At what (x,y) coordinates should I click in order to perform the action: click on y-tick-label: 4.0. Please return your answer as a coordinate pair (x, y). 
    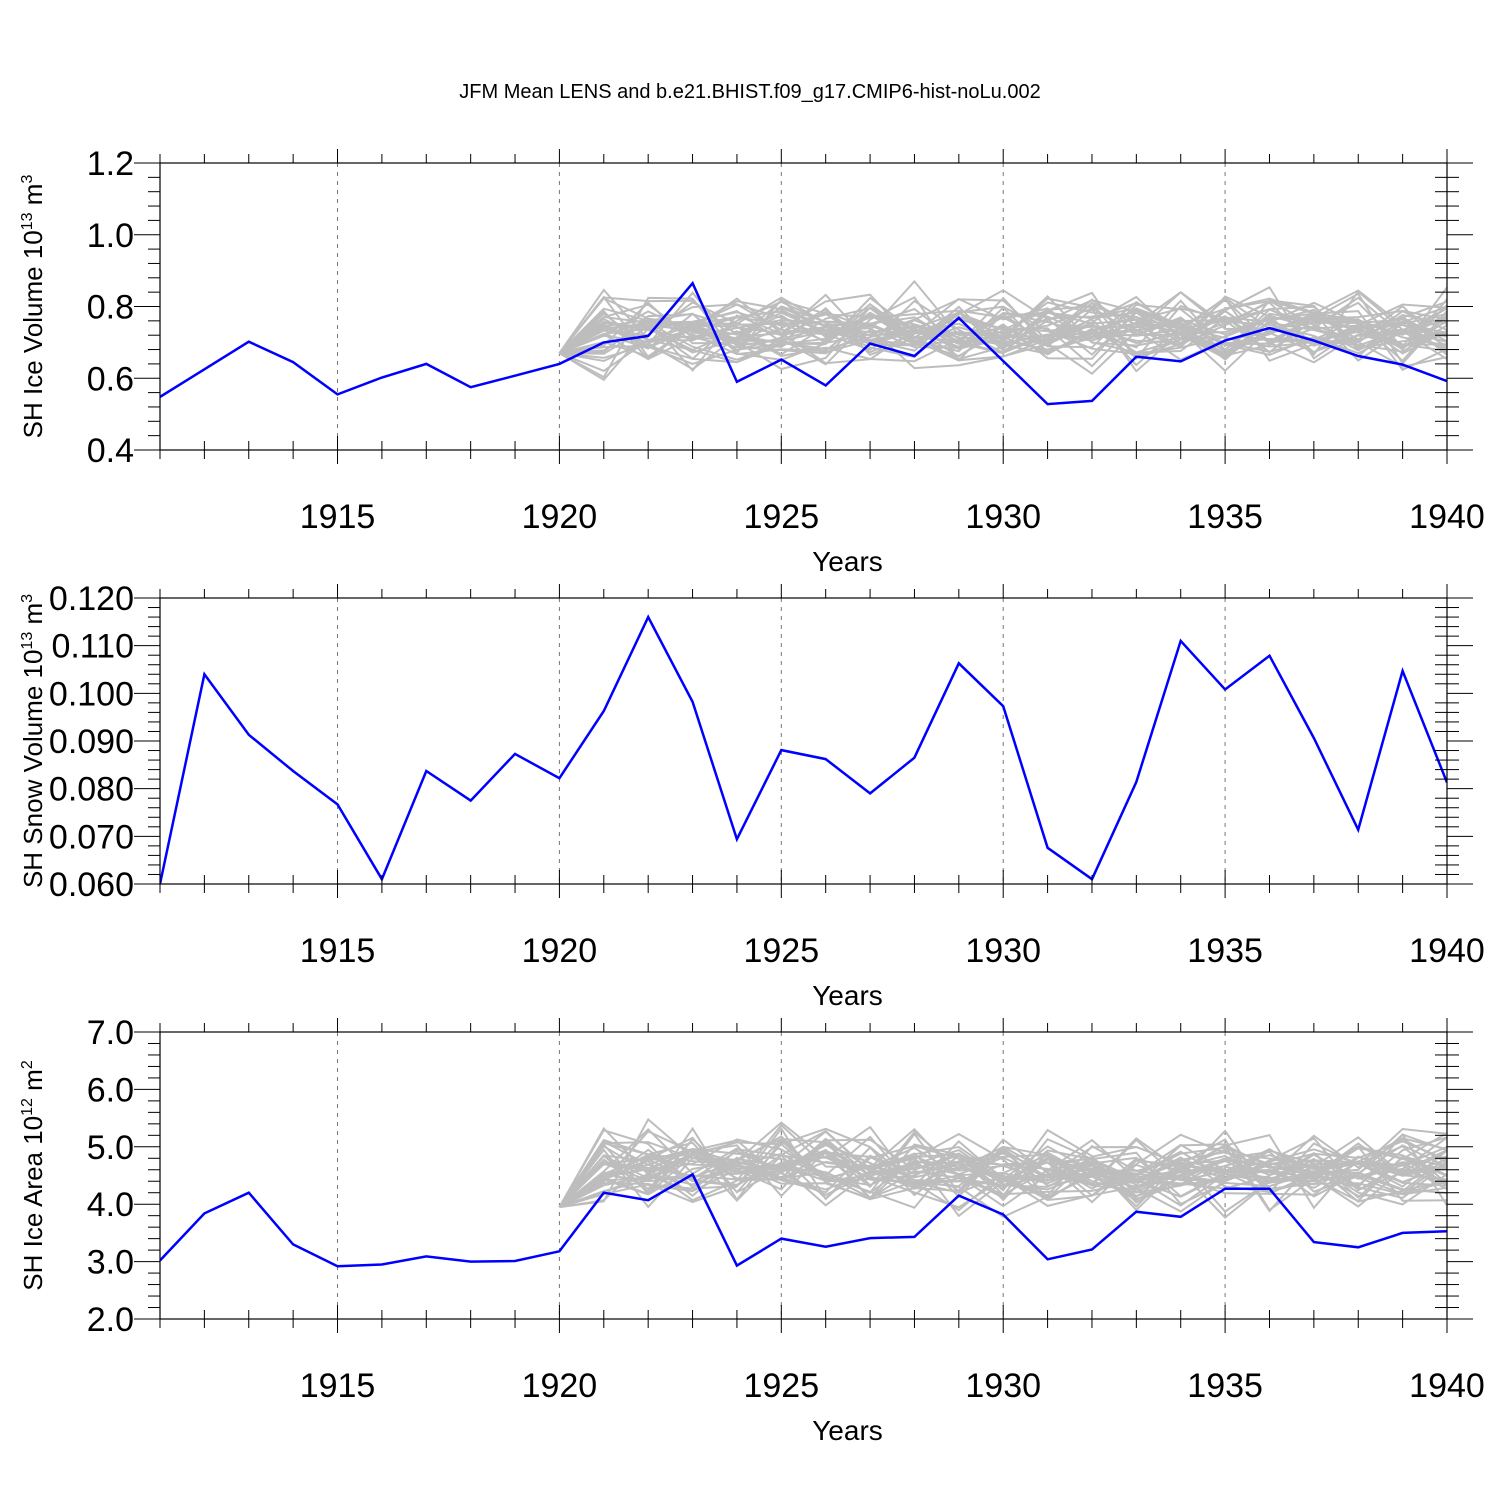
    Looking at the image, I should click on (110, 1205).